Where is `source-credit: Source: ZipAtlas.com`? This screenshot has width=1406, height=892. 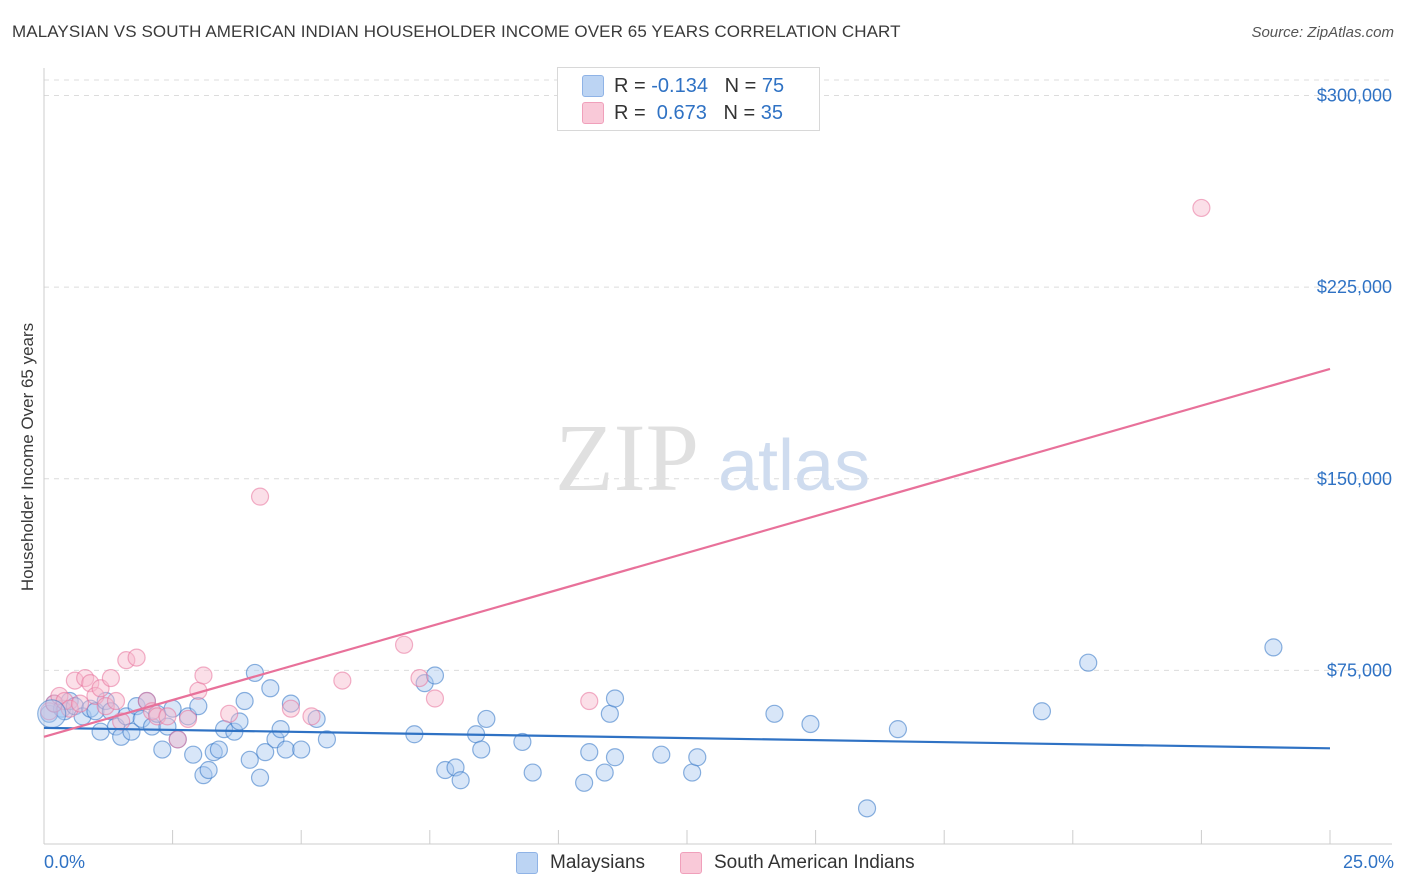
source-credit: Source: ZipAtlas.com is located at coordinates (1322, 32).